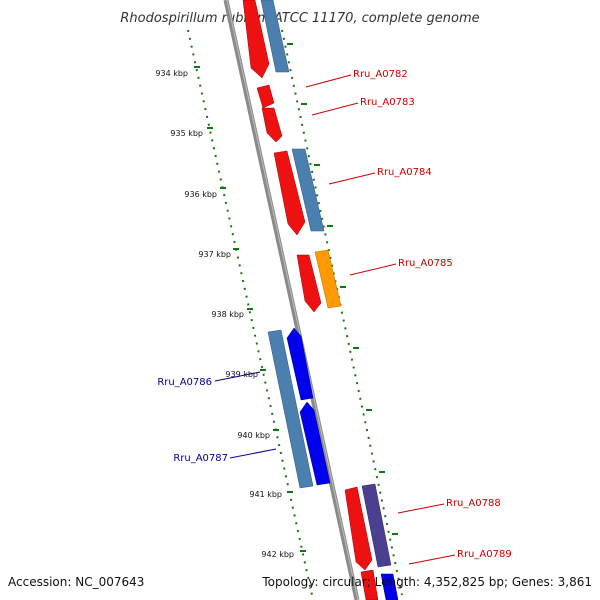  Describe the element at coordinates (315, 443) in the screenshot. I see `gene-rru-a0787` at that location.